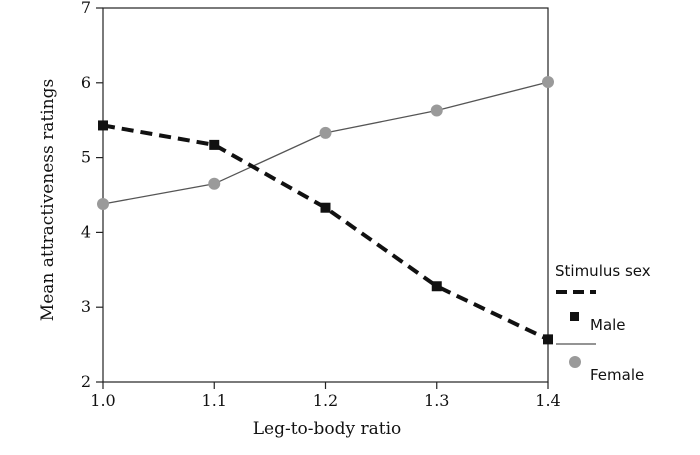 The width and height of the screenshot is (700, 455). Describe the element at coordinates (86, 306) in the screenshot. I see `y-tick-label: 3` at that location.